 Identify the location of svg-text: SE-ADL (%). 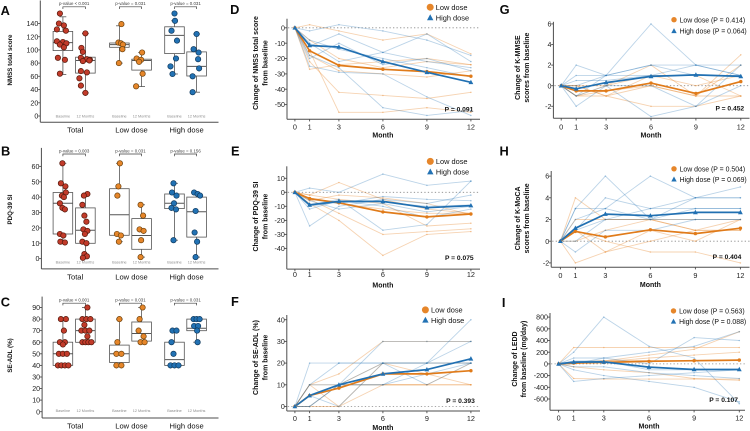
(10, 355).